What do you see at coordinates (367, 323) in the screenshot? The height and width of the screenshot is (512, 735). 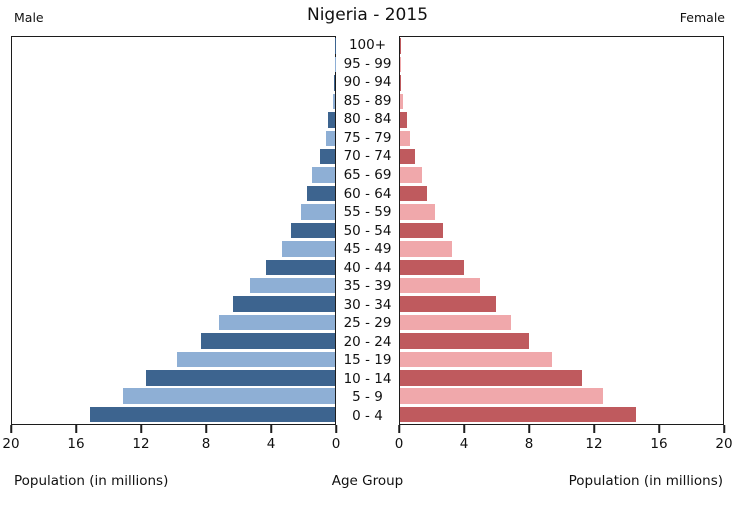 I see `age-group-label: 25 - 29` at bounding box center [367, 323].